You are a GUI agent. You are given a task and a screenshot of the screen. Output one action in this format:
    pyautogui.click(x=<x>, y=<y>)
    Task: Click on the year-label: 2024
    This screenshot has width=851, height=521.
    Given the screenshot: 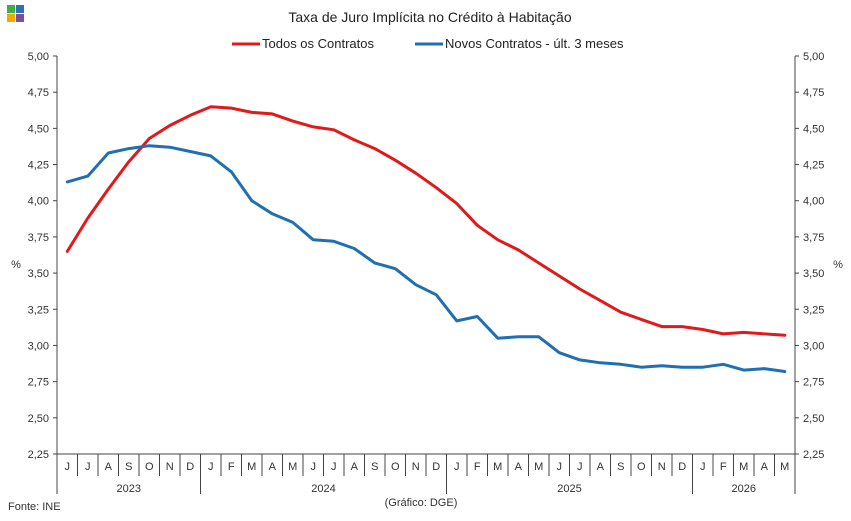 What is the action you would take?
    pyautogui.click(x=323, y=489)
    